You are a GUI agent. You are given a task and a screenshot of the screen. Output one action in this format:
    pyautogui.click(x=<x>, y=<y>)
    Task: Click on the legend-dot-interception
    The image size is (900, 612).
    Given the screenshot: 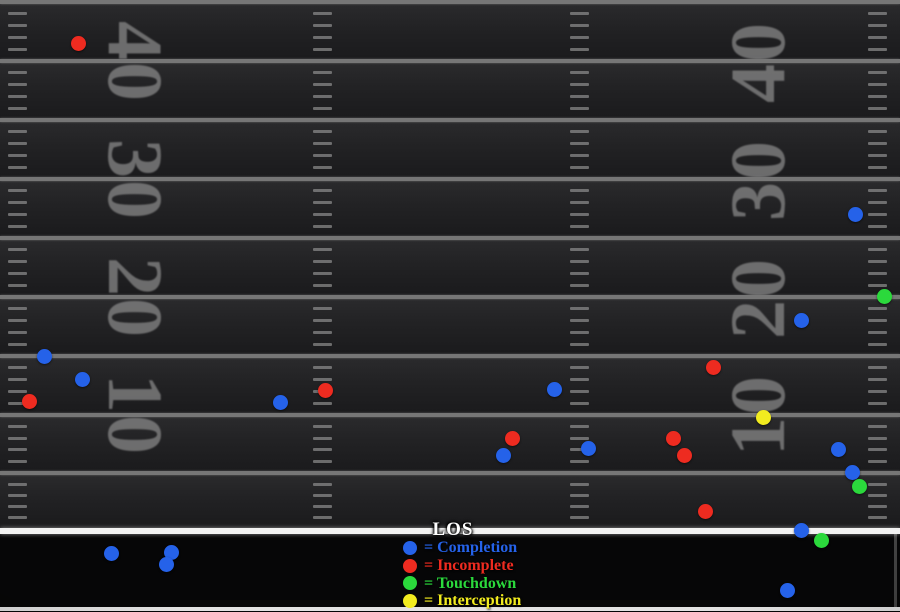 What is the action you would take?
    pyautogui.click(x=410, y=601)
    